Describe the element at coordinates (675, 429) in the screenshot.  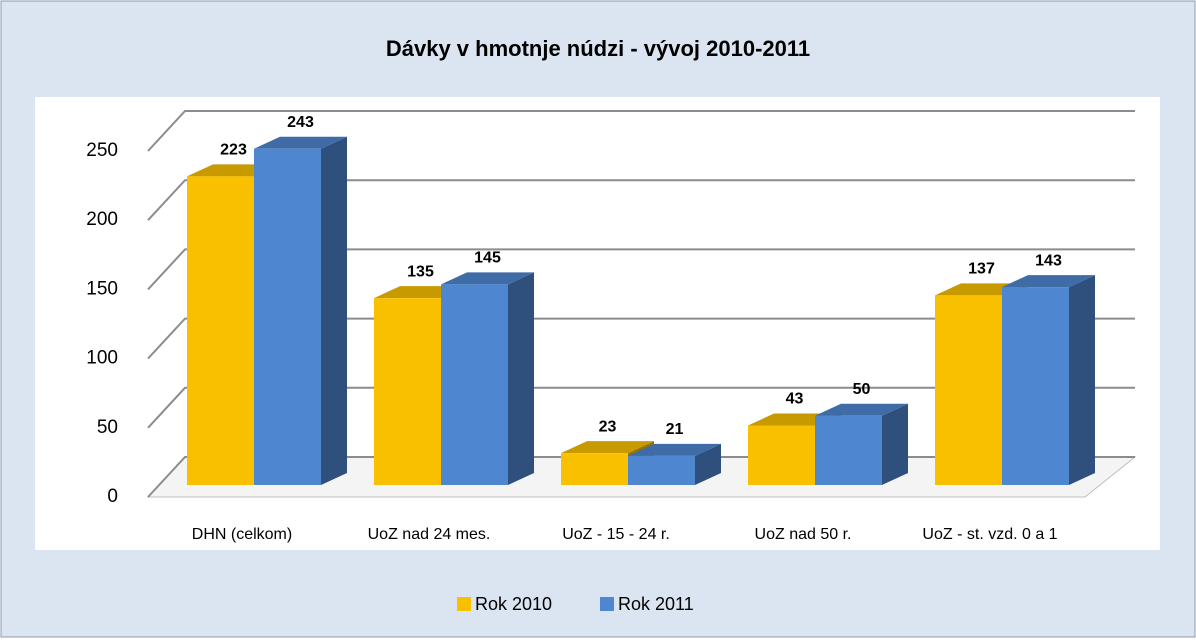
I see `data-label: 21` at that location.